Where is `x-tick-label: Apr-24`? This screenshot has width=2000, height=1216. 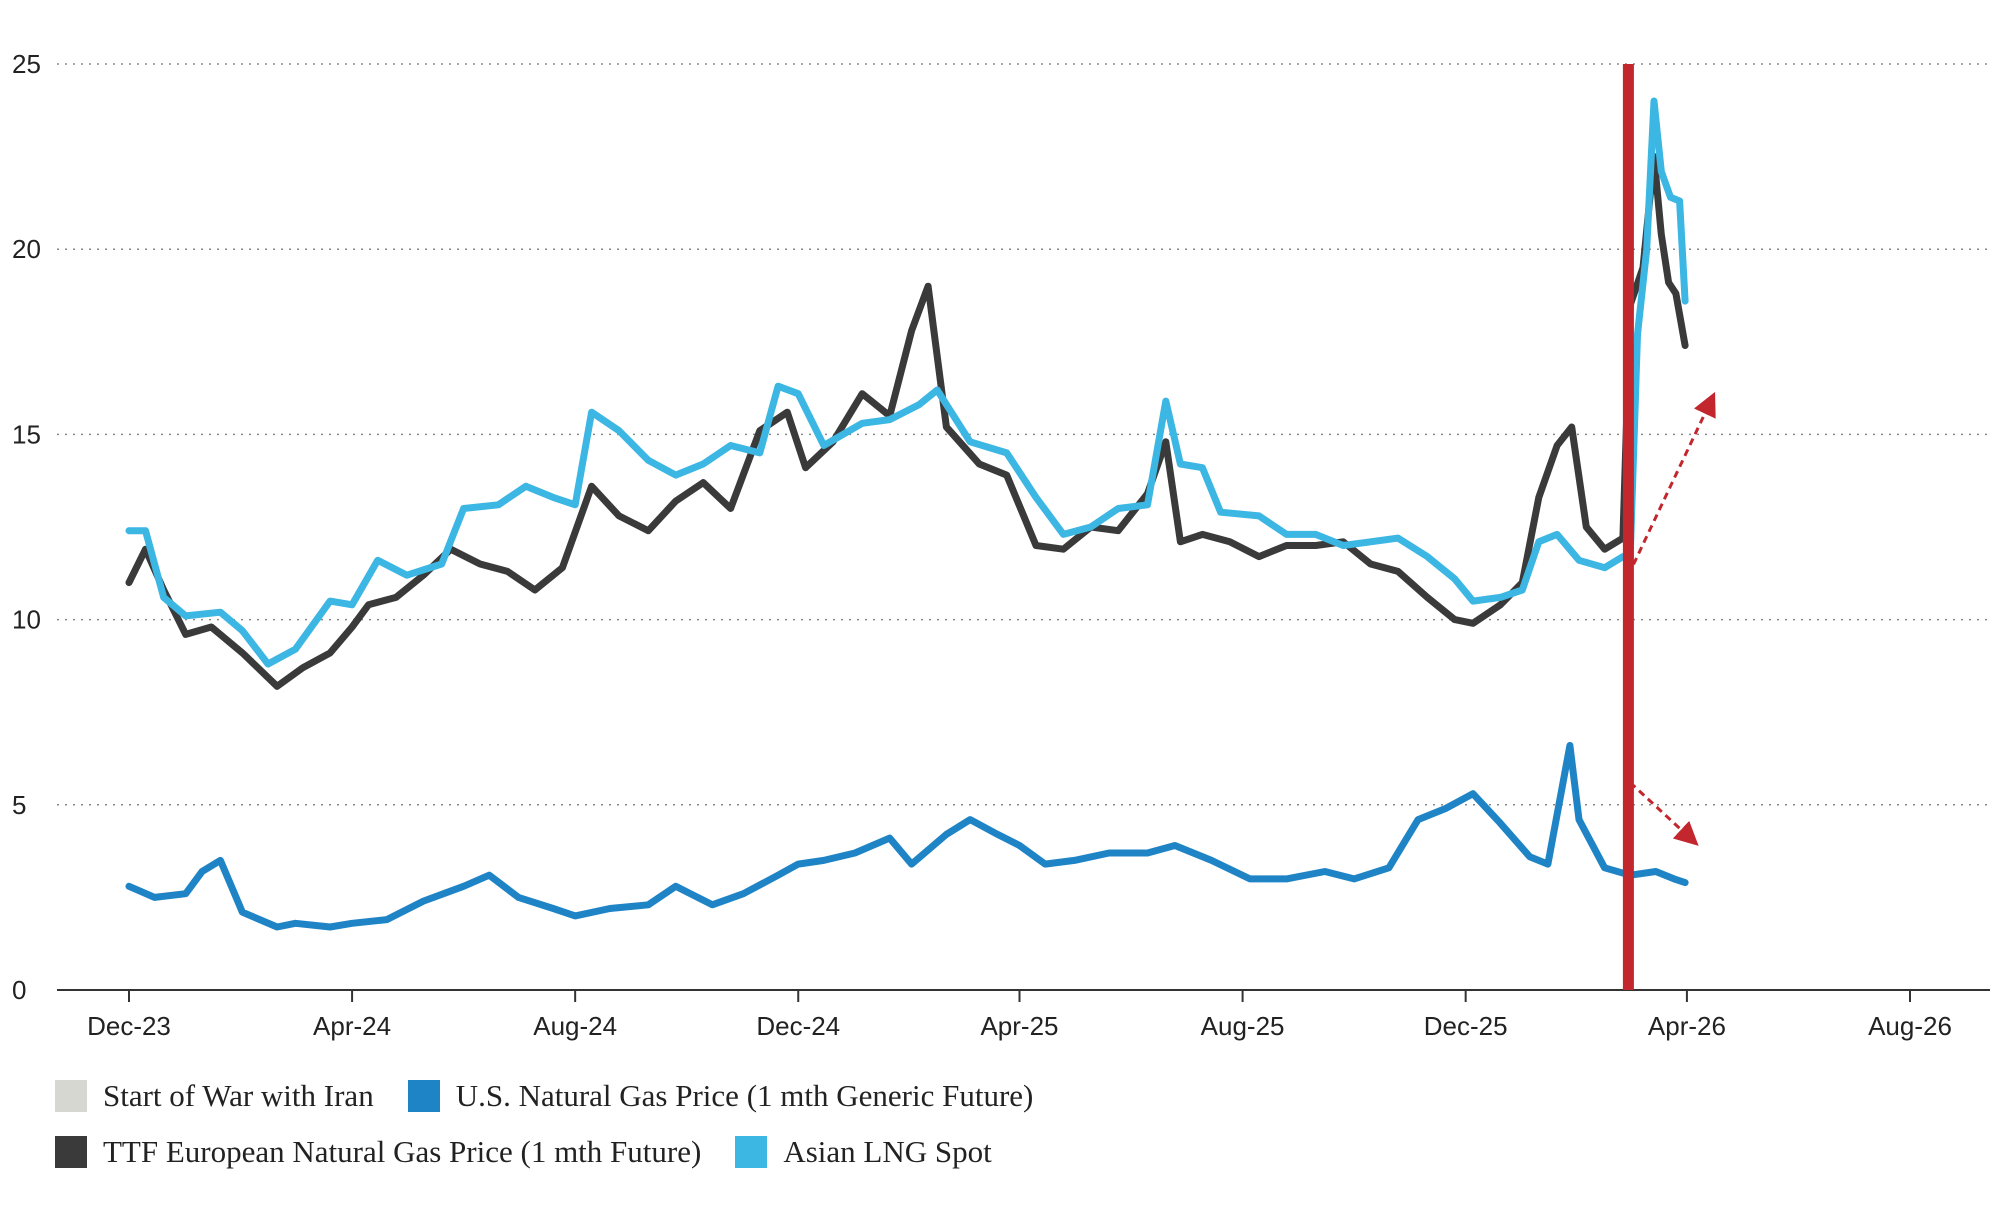
x-tick-label: Apr-24 is located at coordinates (352, 1026).